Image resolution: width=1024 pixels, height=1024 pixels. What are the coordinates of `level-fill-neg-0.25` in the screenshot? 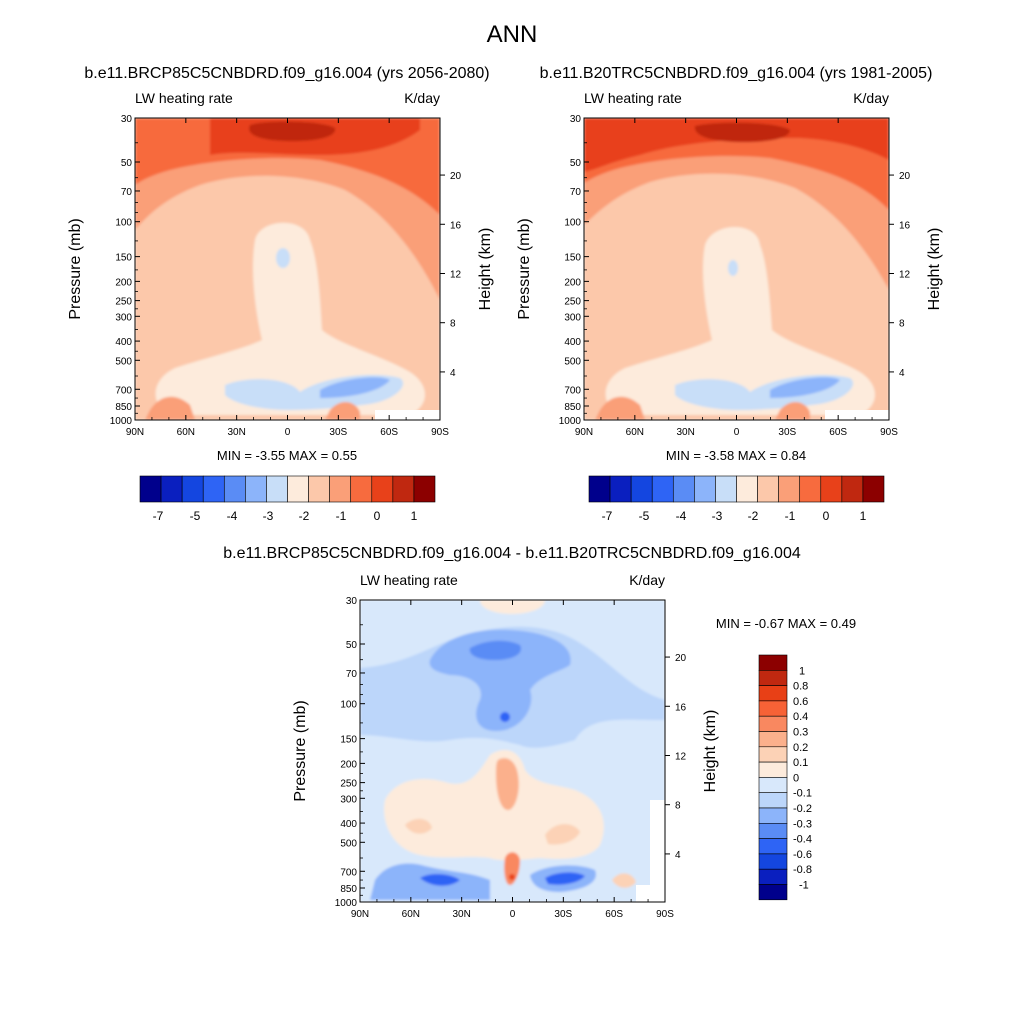 It's located at (500, 680).